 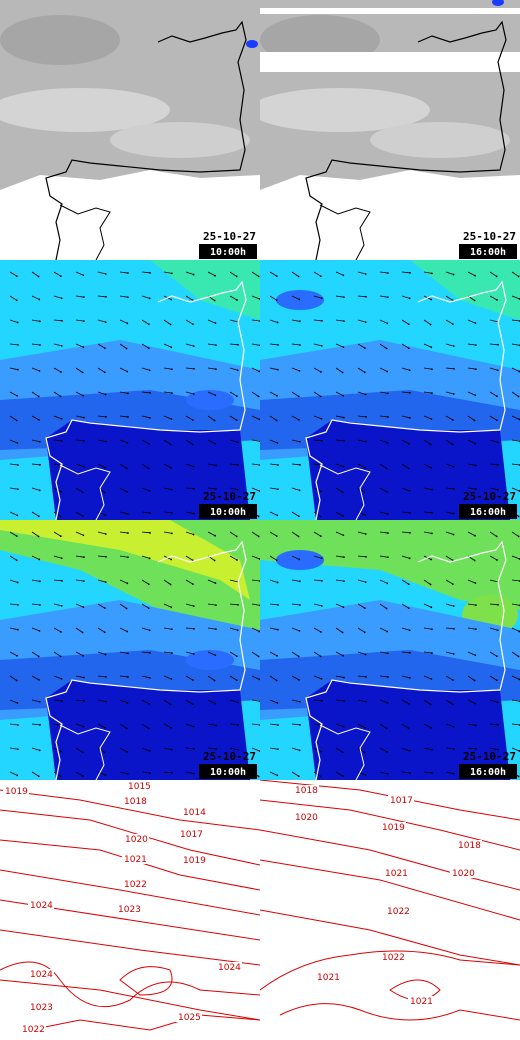 What do you see at coordinates (135, 885) in the screenshot?
I see `isobar-label: 1022` at bounding box center [135, 885].